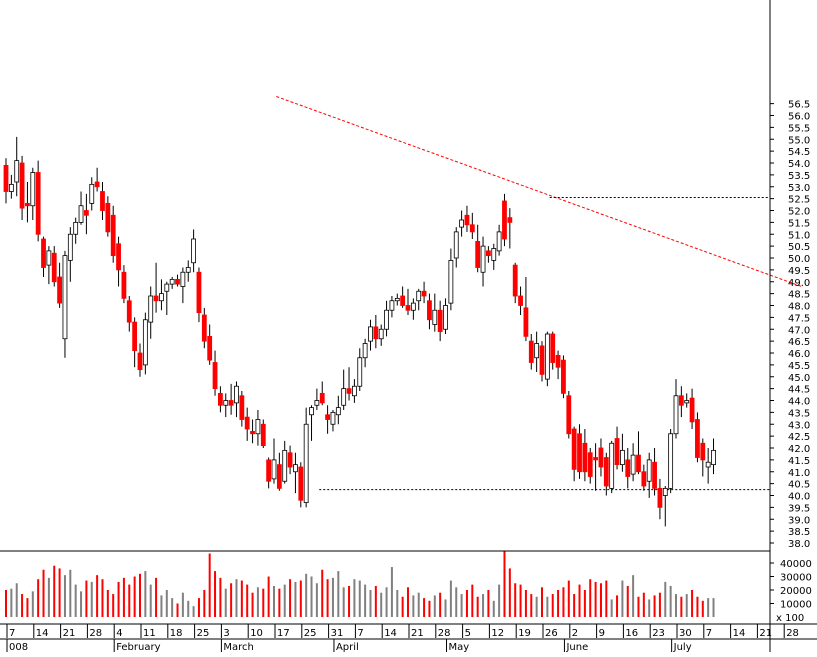 The height and width of the screenshot is (657, 817). Describe the element at coordinates (799, 425) in the screenshot. I see `price-tick-label: 43.0` at that location.